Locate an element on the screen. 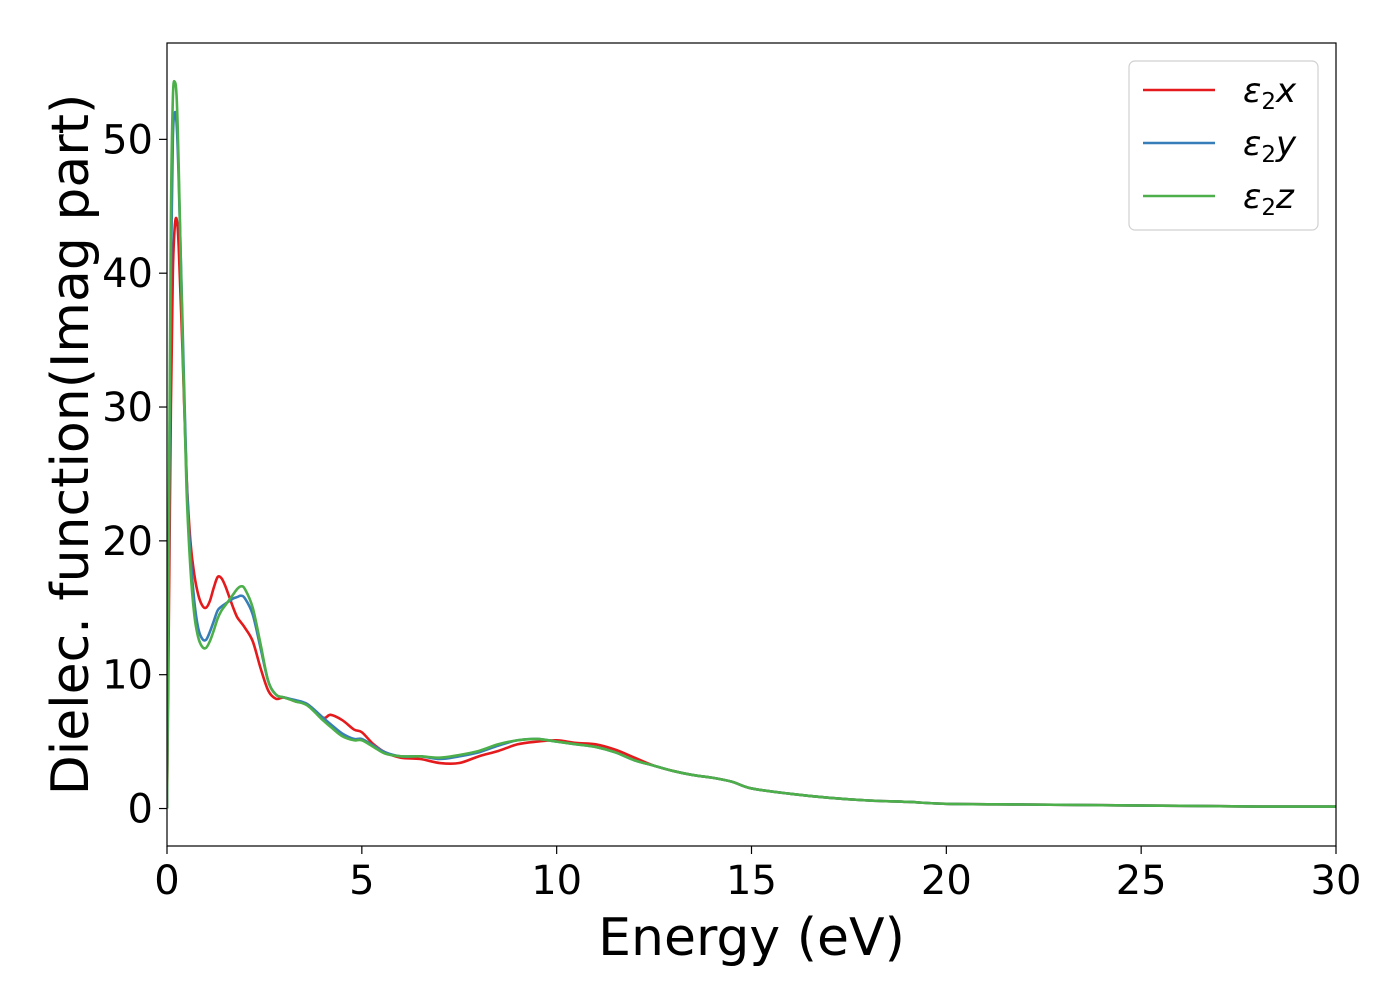  x-tick-label: 30 is located at coordinates (1336, 881).